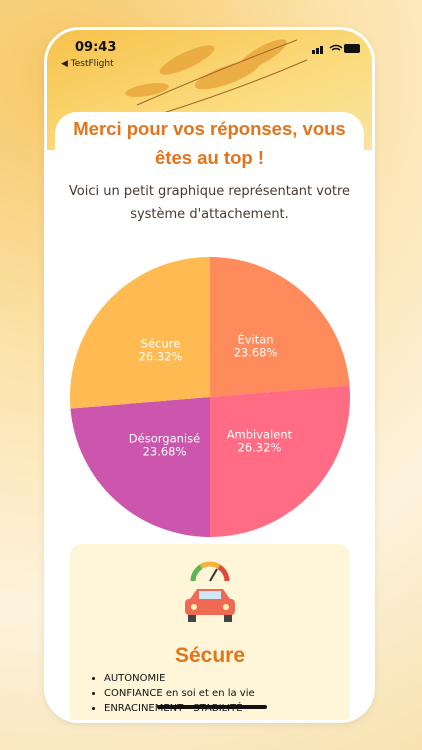  I want to click on trait-item: CONFIANCE en soi et en la vie, so click(179, 693).